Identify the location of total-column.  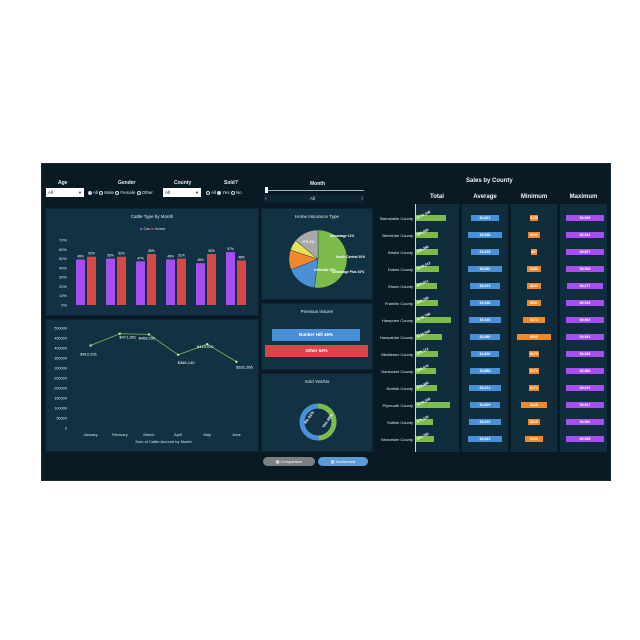
(437, 328).